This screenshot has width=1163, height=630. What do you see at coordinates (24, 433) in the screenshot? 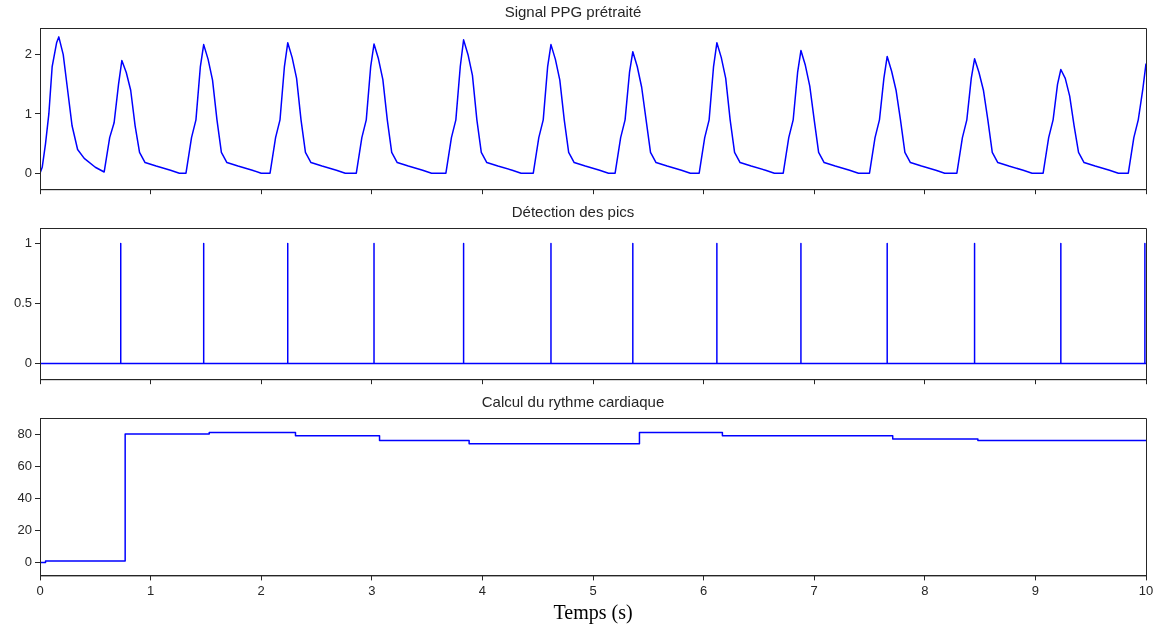
I see `y-tick-label: 80` at bounding box center [24, 433].